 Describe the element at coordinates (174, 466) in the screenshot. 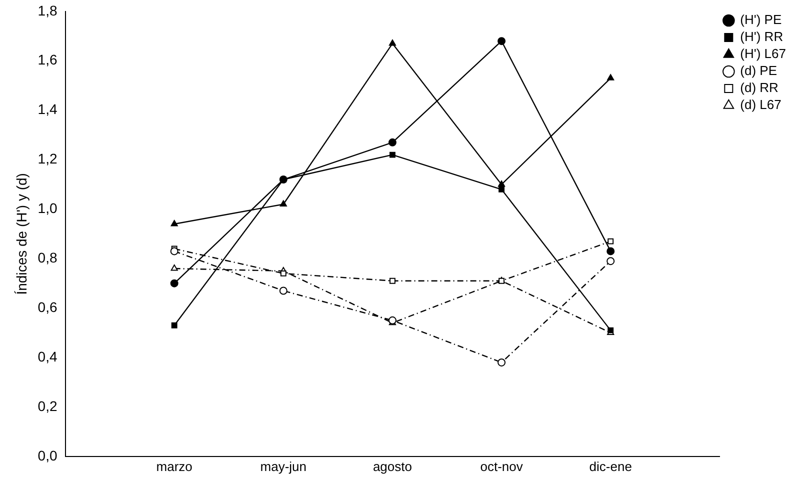

I see `x-tick-label: marzo` at that location.